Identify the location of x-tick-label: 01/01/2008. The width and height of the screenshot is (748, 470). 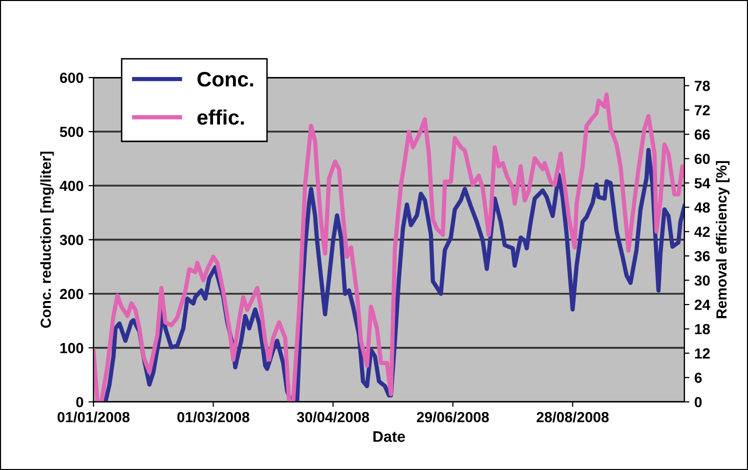
(94, 417).